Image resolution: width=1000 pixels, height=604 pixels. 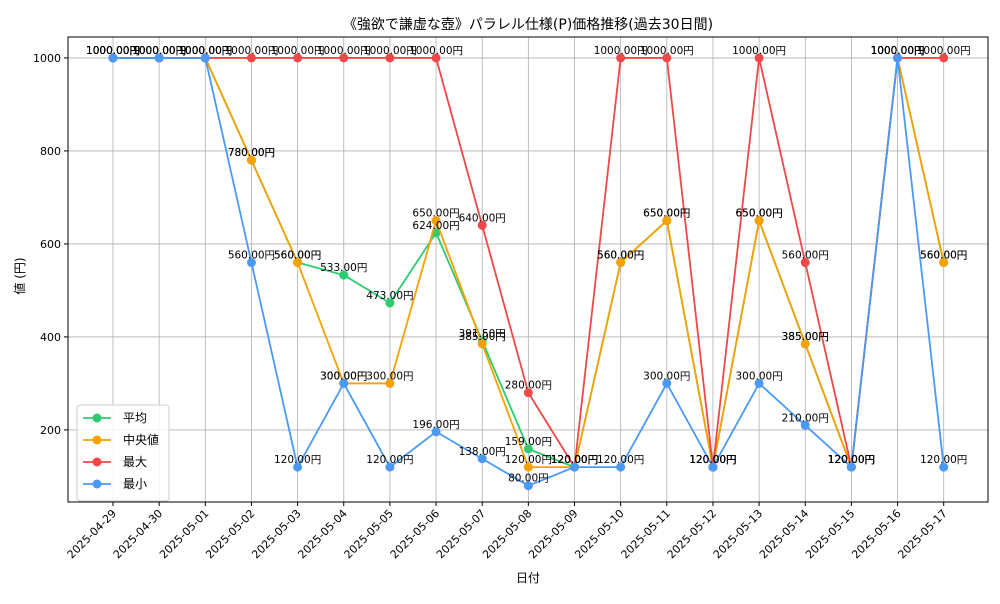 I want to click on data-label: 138.00円, so click(x=482, y=452).